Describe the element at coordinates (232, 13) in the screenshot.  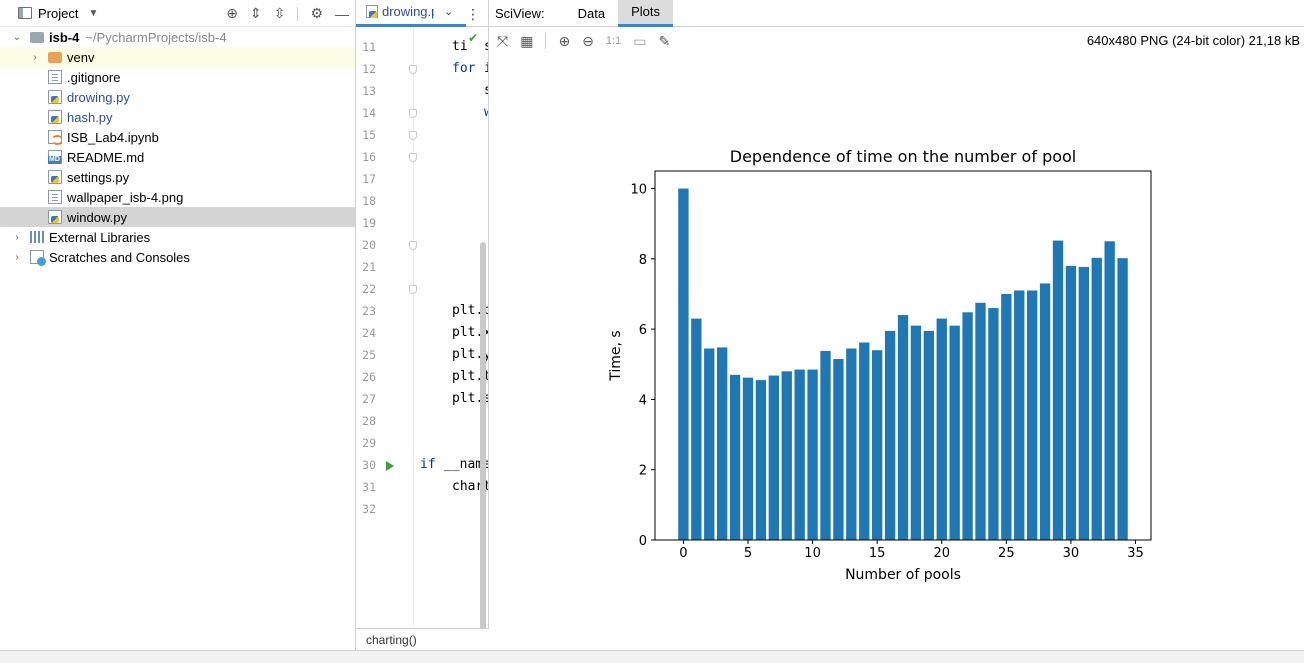
I see `locate-target-icon: ⊕` at that location.